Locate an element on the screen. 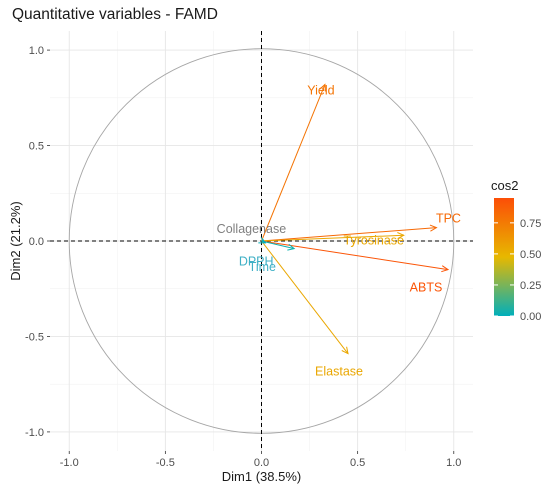 This screenshot has width=550, height=493. y-tick-label: 1.0 is located at coordinates (36, 51).